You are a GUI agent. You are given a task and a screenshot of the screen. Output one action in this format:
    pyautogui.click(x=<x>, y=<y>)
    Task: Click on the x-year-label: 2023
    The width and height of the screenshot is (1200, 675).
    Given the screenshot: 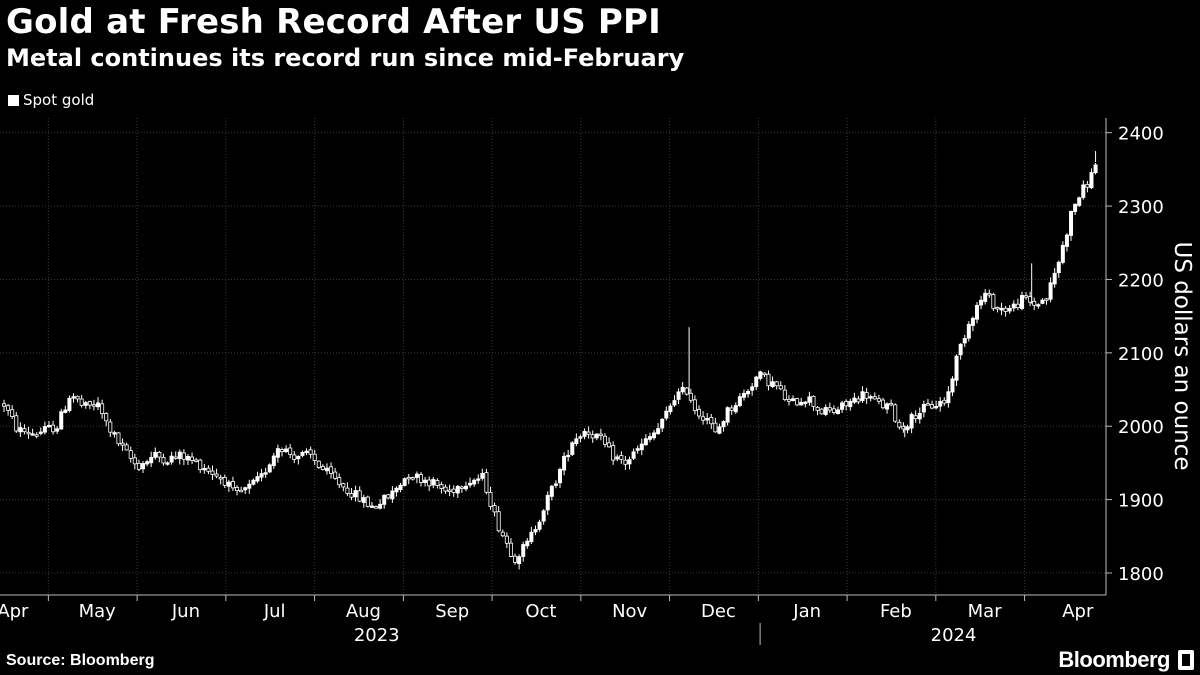 What is the action you would take?
    pyautogui.click(x=377, y=635)
    